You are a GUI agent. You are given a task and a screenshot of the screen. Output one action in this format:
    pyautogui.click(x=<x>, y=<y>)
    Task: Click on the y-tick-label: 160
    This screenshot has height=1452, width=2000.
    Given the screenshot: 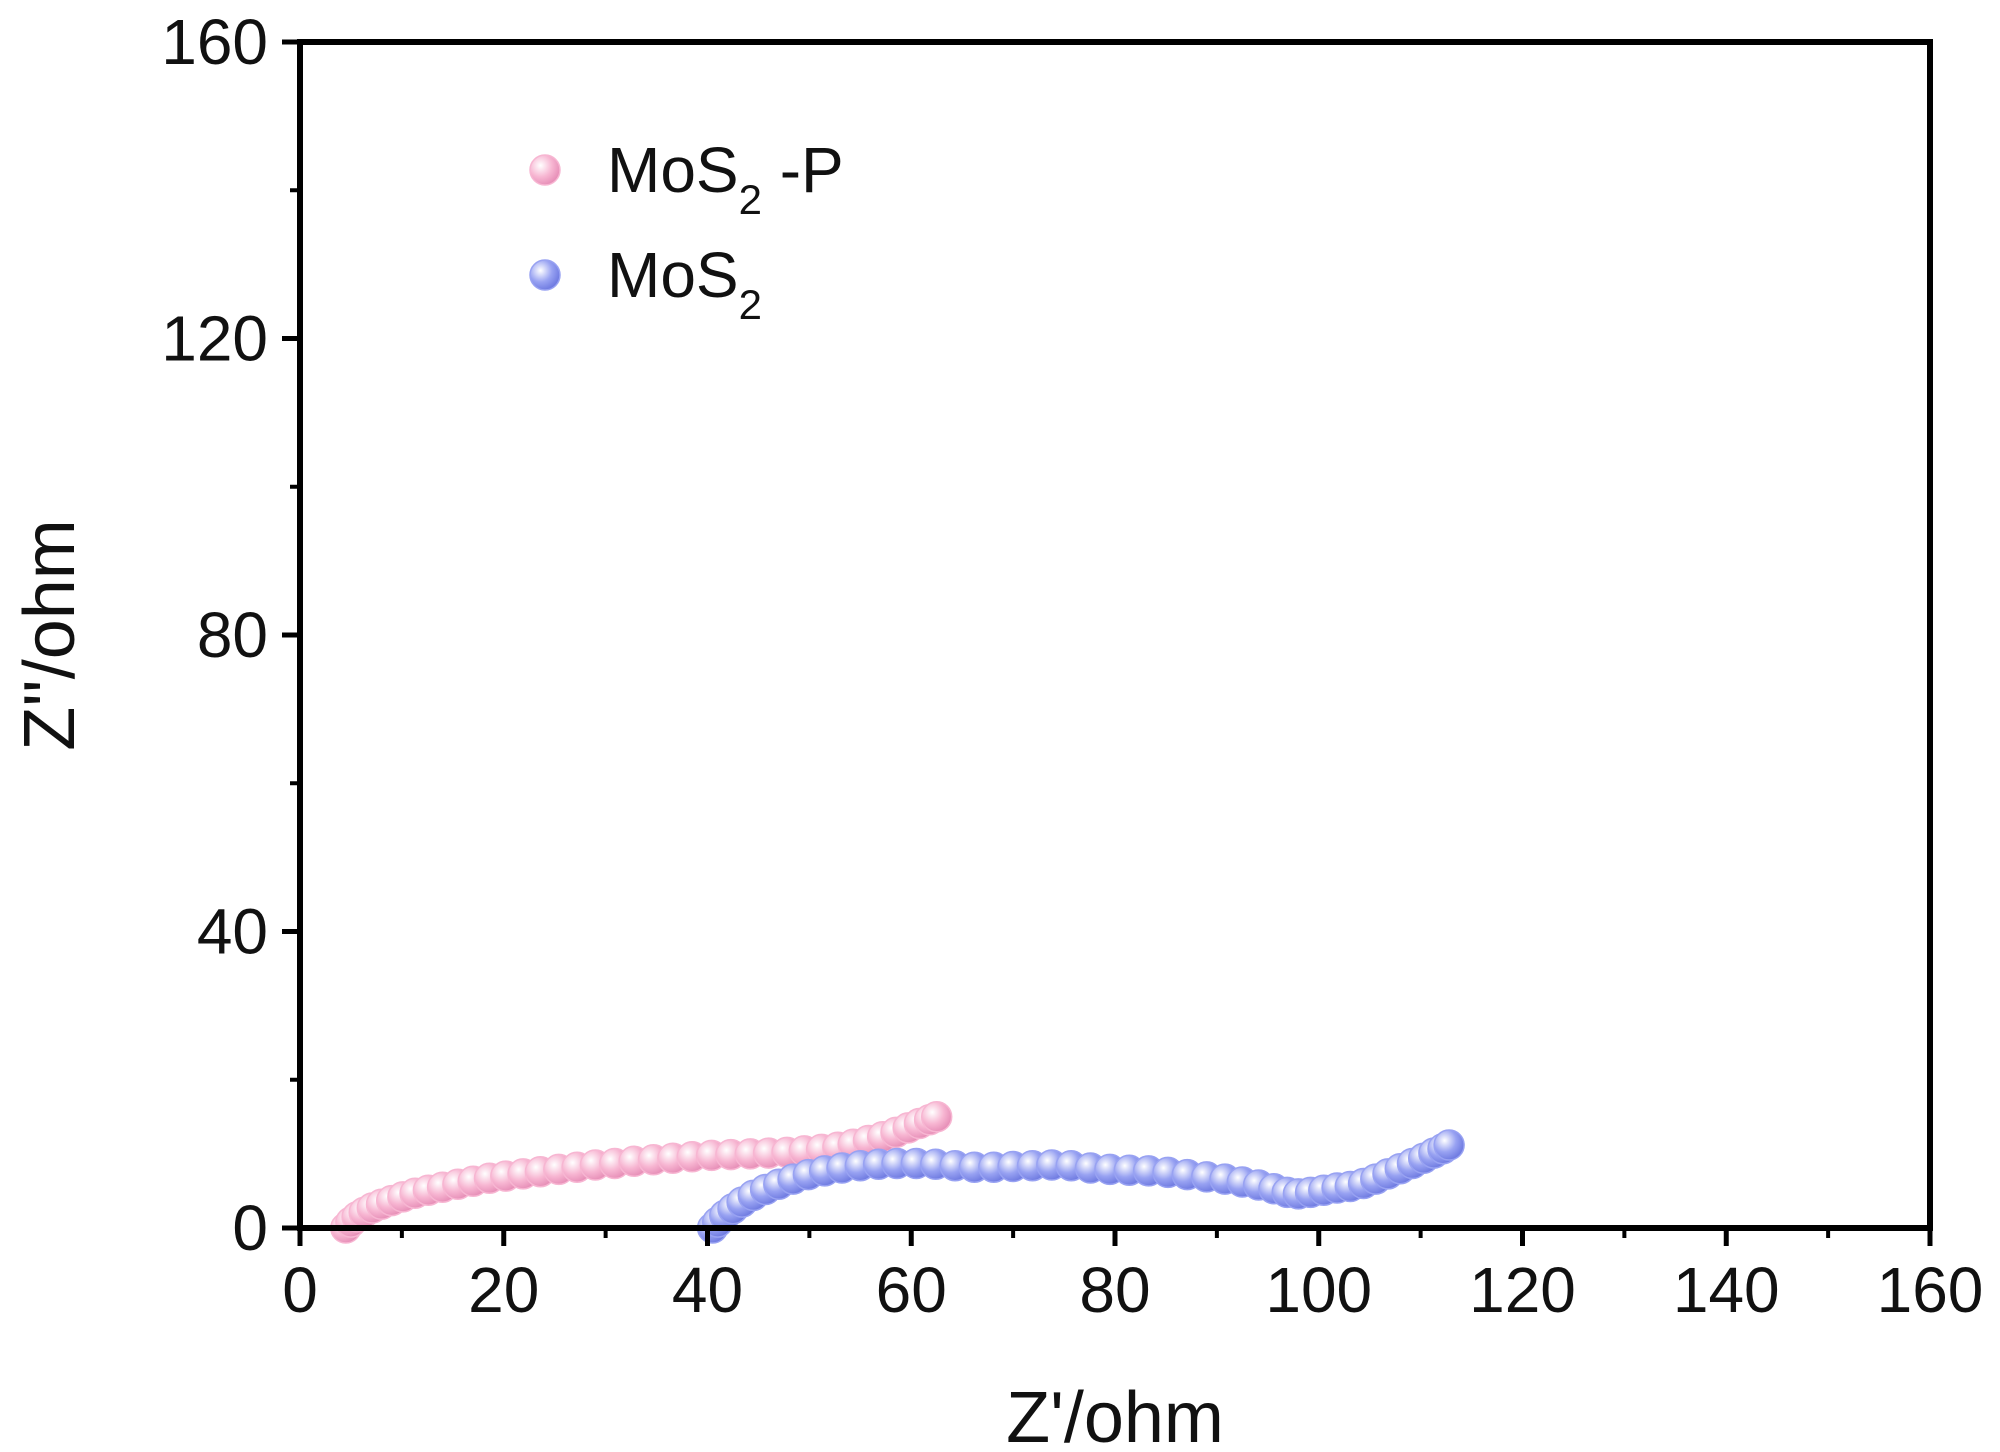 What is the action you would take?
    pyautogui.click(x=214, y=42)
    